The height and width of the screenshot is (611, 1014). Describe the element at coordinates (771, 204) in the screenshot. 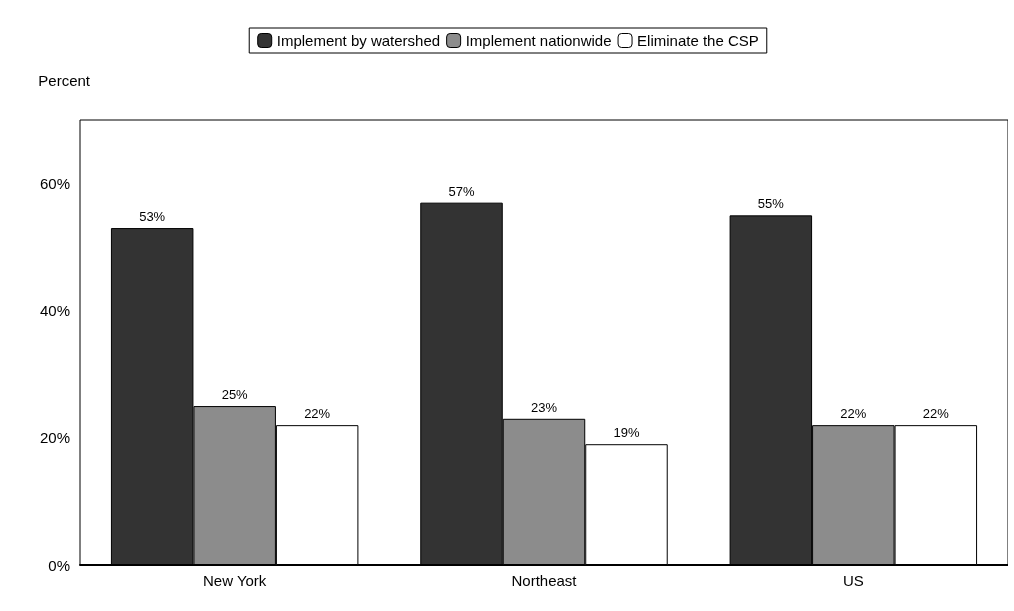

I see `data-label: 55%` at that location.